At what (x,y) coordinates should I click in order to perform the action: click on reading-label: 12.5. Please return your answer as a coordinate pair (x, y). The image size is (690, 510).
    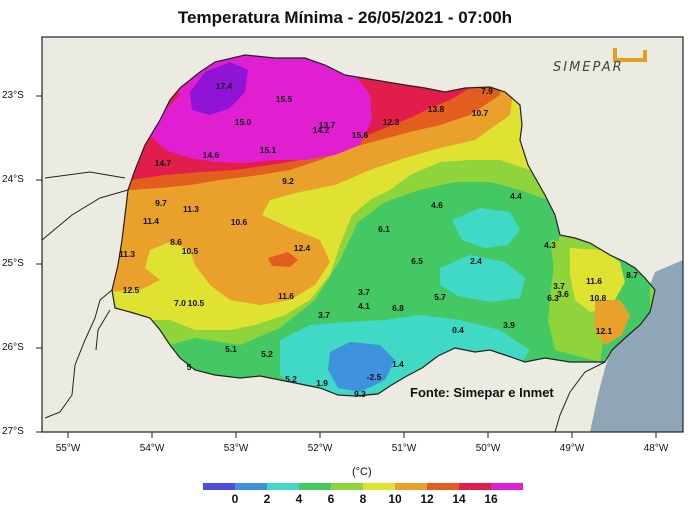
    Looking at the image, I should click on (131, 290).